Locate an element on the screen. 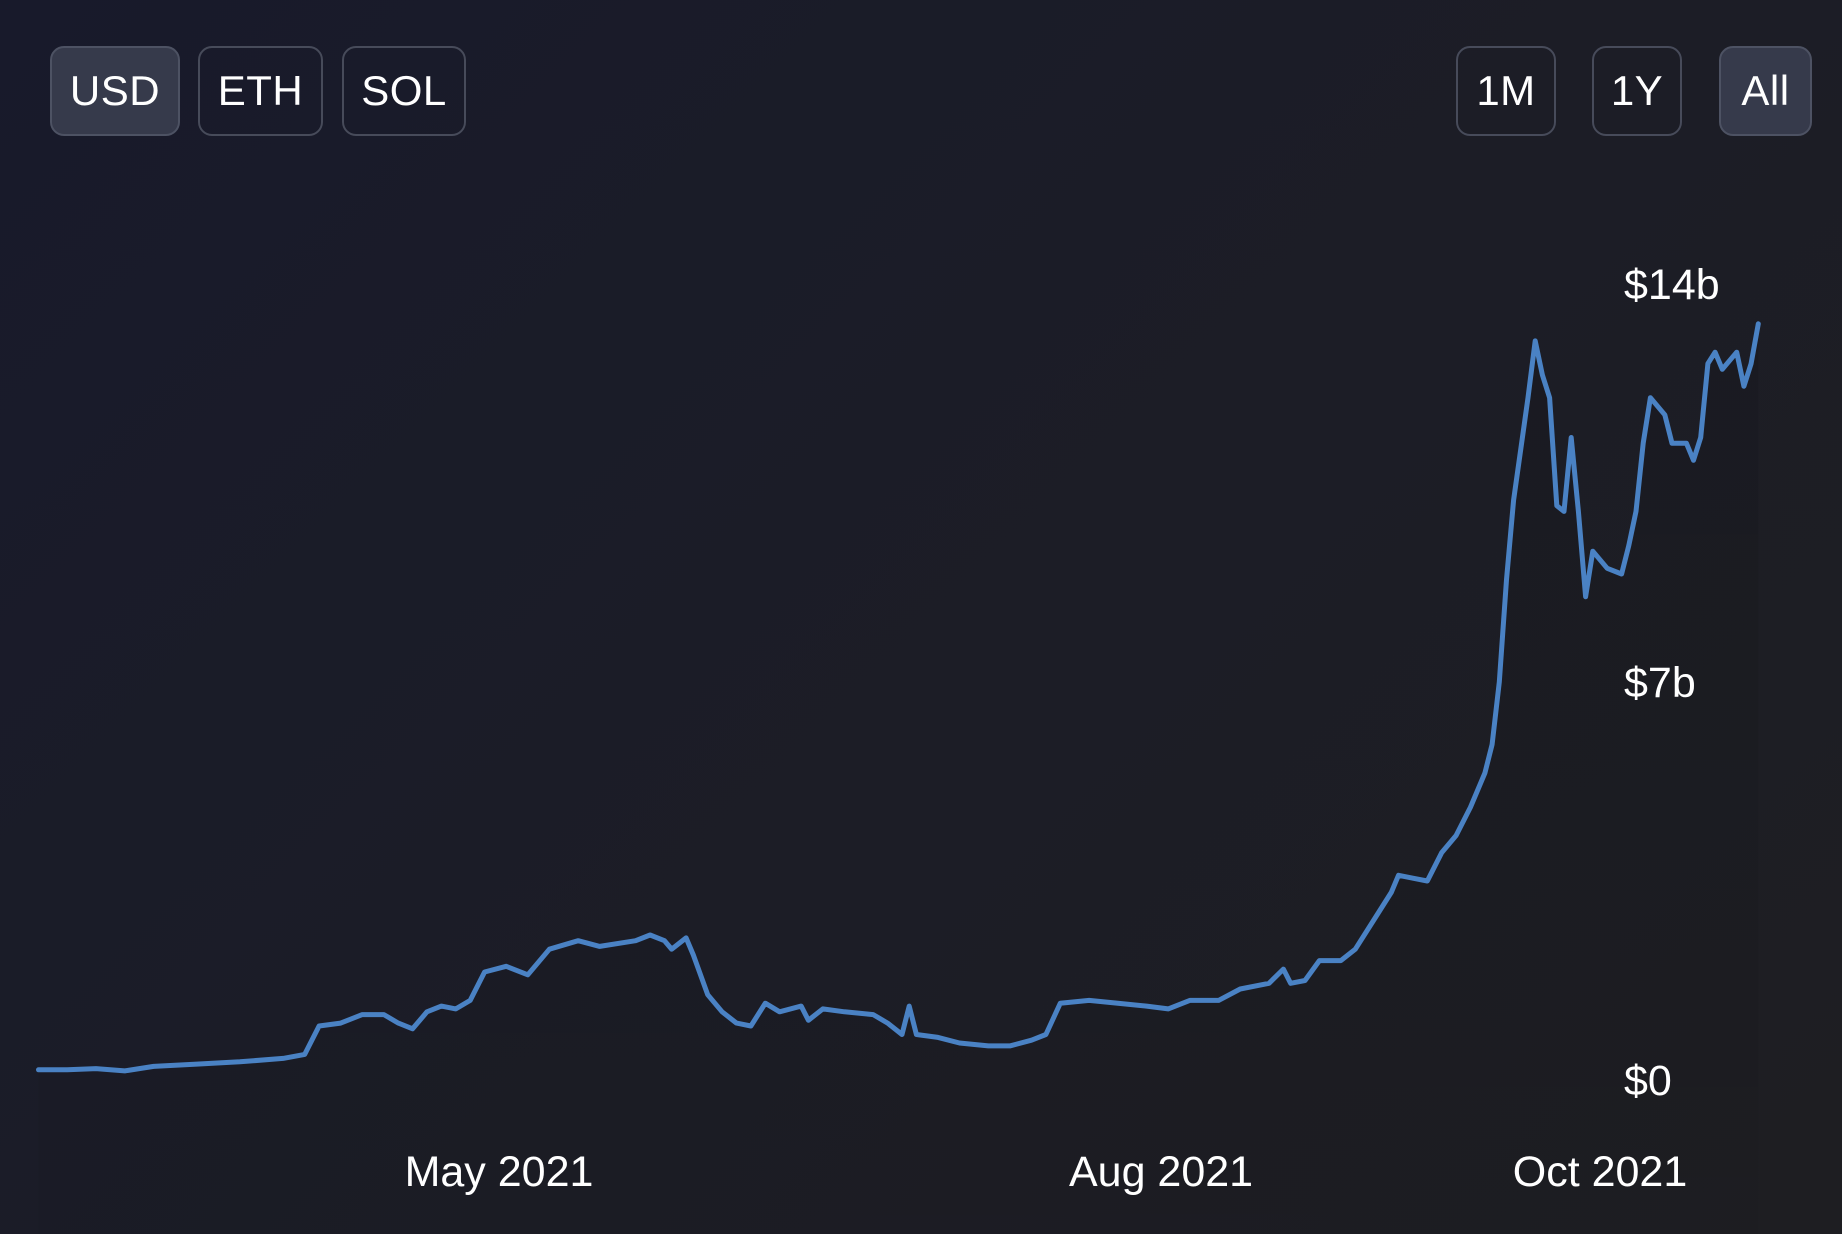 The height and width of the screenshot is (1234, 1842). y-axis: $14b $7b $0 is located at coordinates (1672, 683).